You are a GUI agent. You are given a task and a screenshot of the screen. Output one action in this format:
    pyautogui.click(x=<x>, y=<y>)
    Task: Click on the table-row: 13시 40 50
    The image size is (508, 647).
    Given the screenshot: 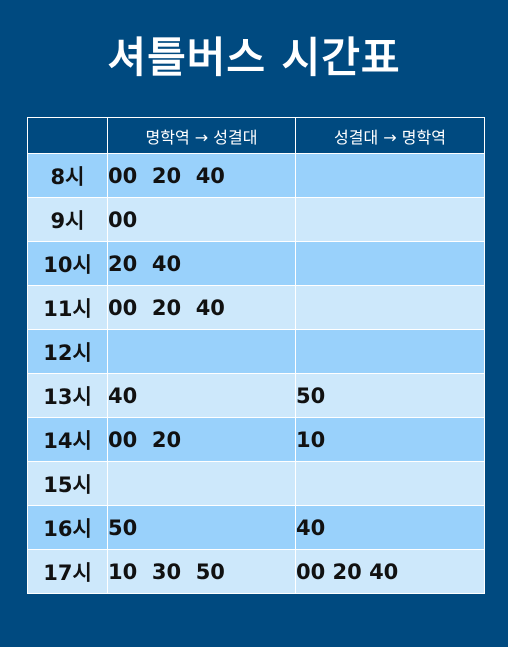 What is the action you would take?
    pyautogui.click(x=256, y=395)
    